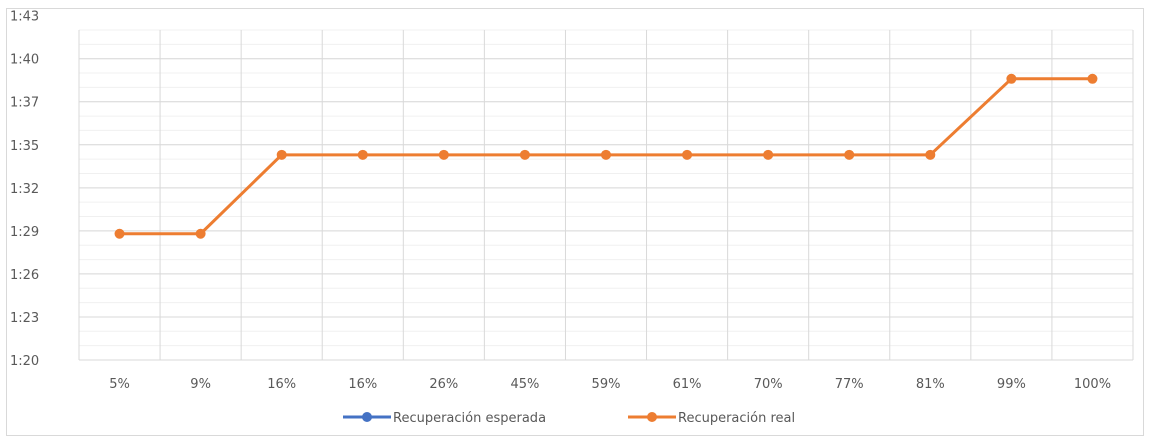 The height and width of the screenshot is (440, 1152). I want to click on legend-swatch-expected-marker, so click(367, 417).